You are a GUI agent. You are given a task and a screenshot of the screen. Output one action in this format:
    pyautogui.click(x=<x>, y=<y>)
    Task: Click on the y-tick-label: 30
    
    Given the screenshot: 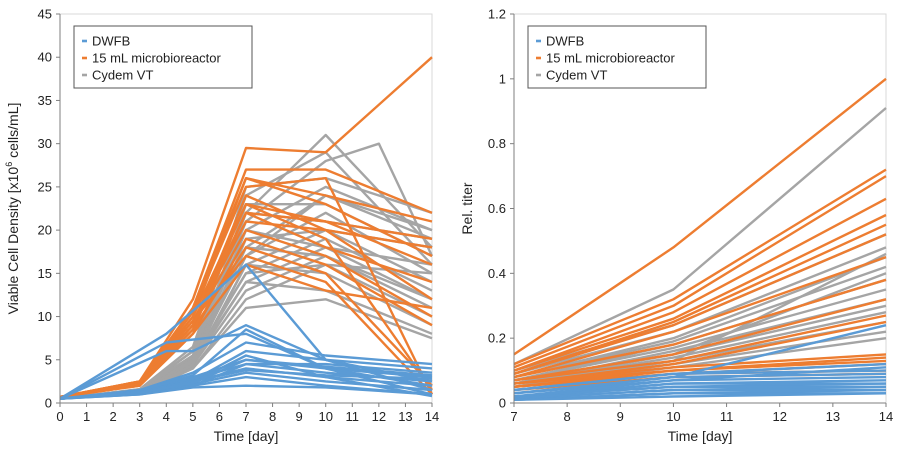 What is the action you would take?
    pyautogui.click(x=45, y=143)
    